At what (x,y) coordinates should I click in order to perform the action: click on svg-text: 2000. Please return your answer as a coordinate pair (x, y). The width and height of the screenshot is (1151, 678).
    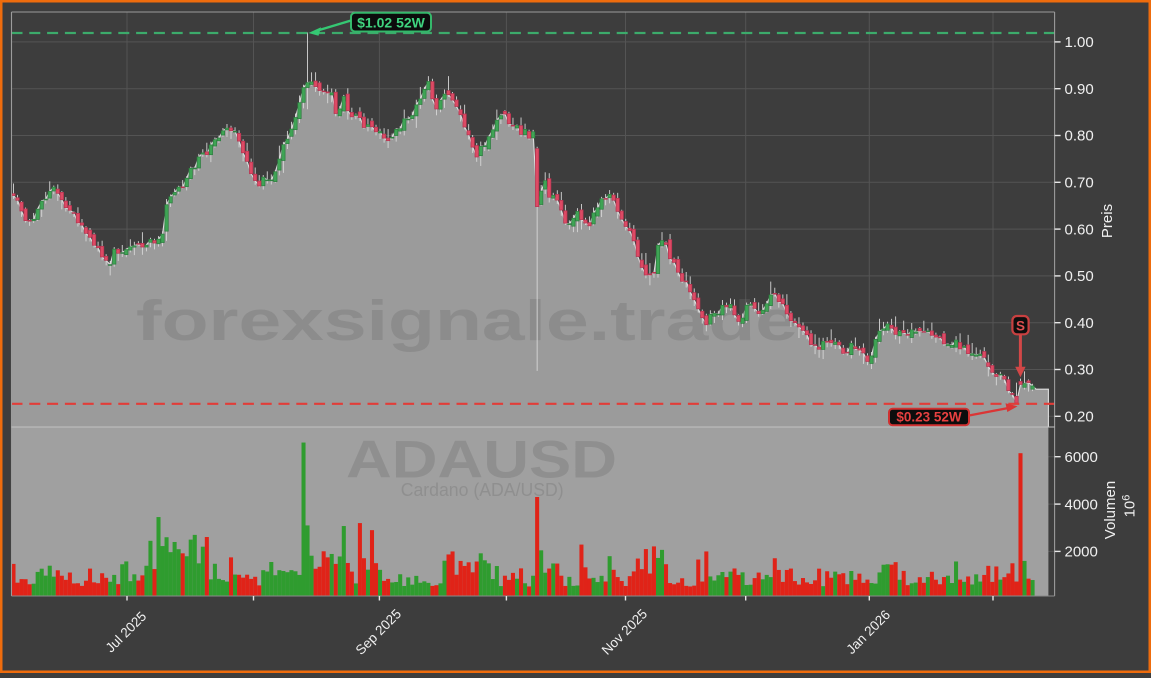
    Looking at the image, I should click on (1081, 552).